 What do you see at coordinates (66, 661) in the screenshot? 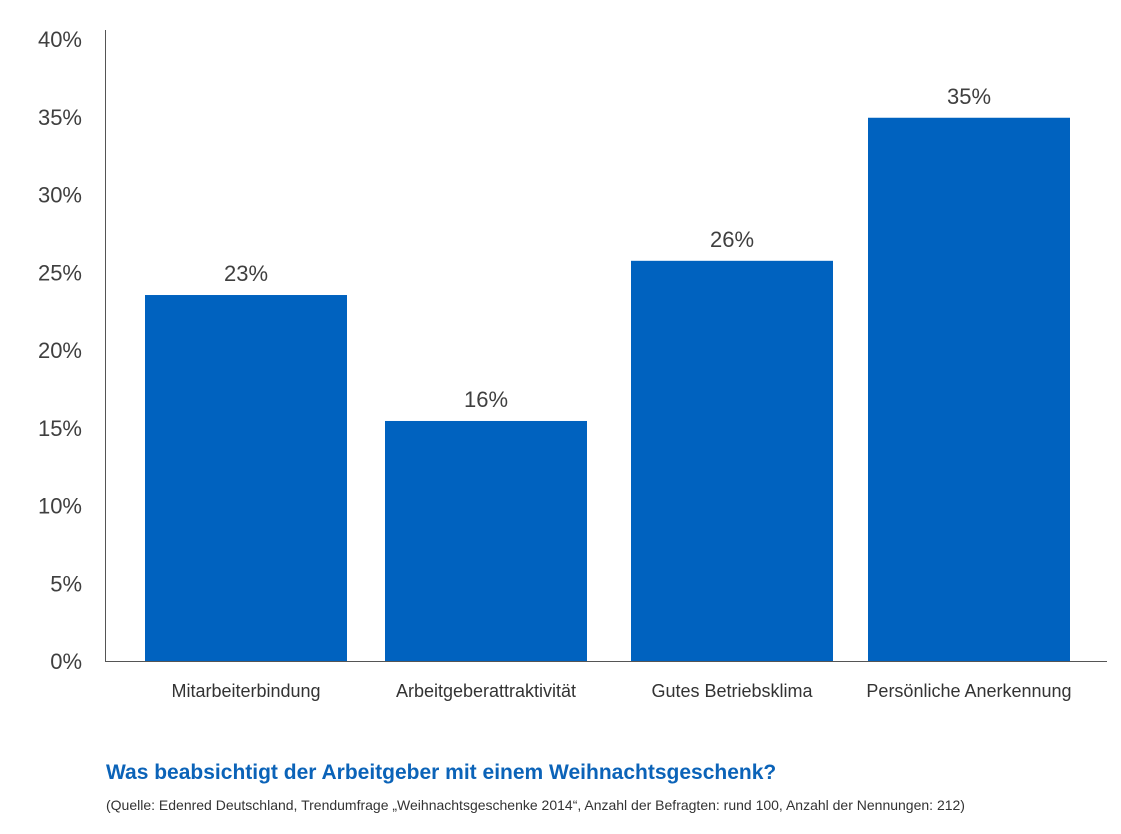
I see `y-tick-label: 0%` at bounding box center [66, 661].